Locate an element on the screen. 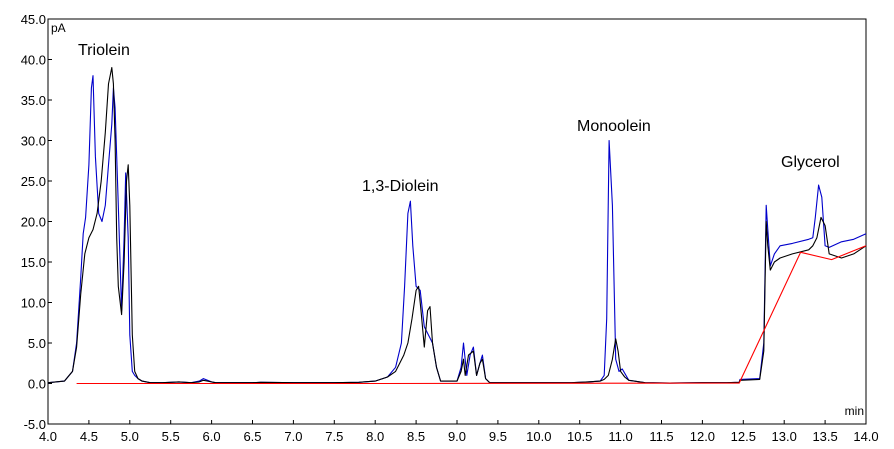 This screenshot has width=894, height=449. x-tick-label-1: 4.5 is located at coordinates (89, 436).